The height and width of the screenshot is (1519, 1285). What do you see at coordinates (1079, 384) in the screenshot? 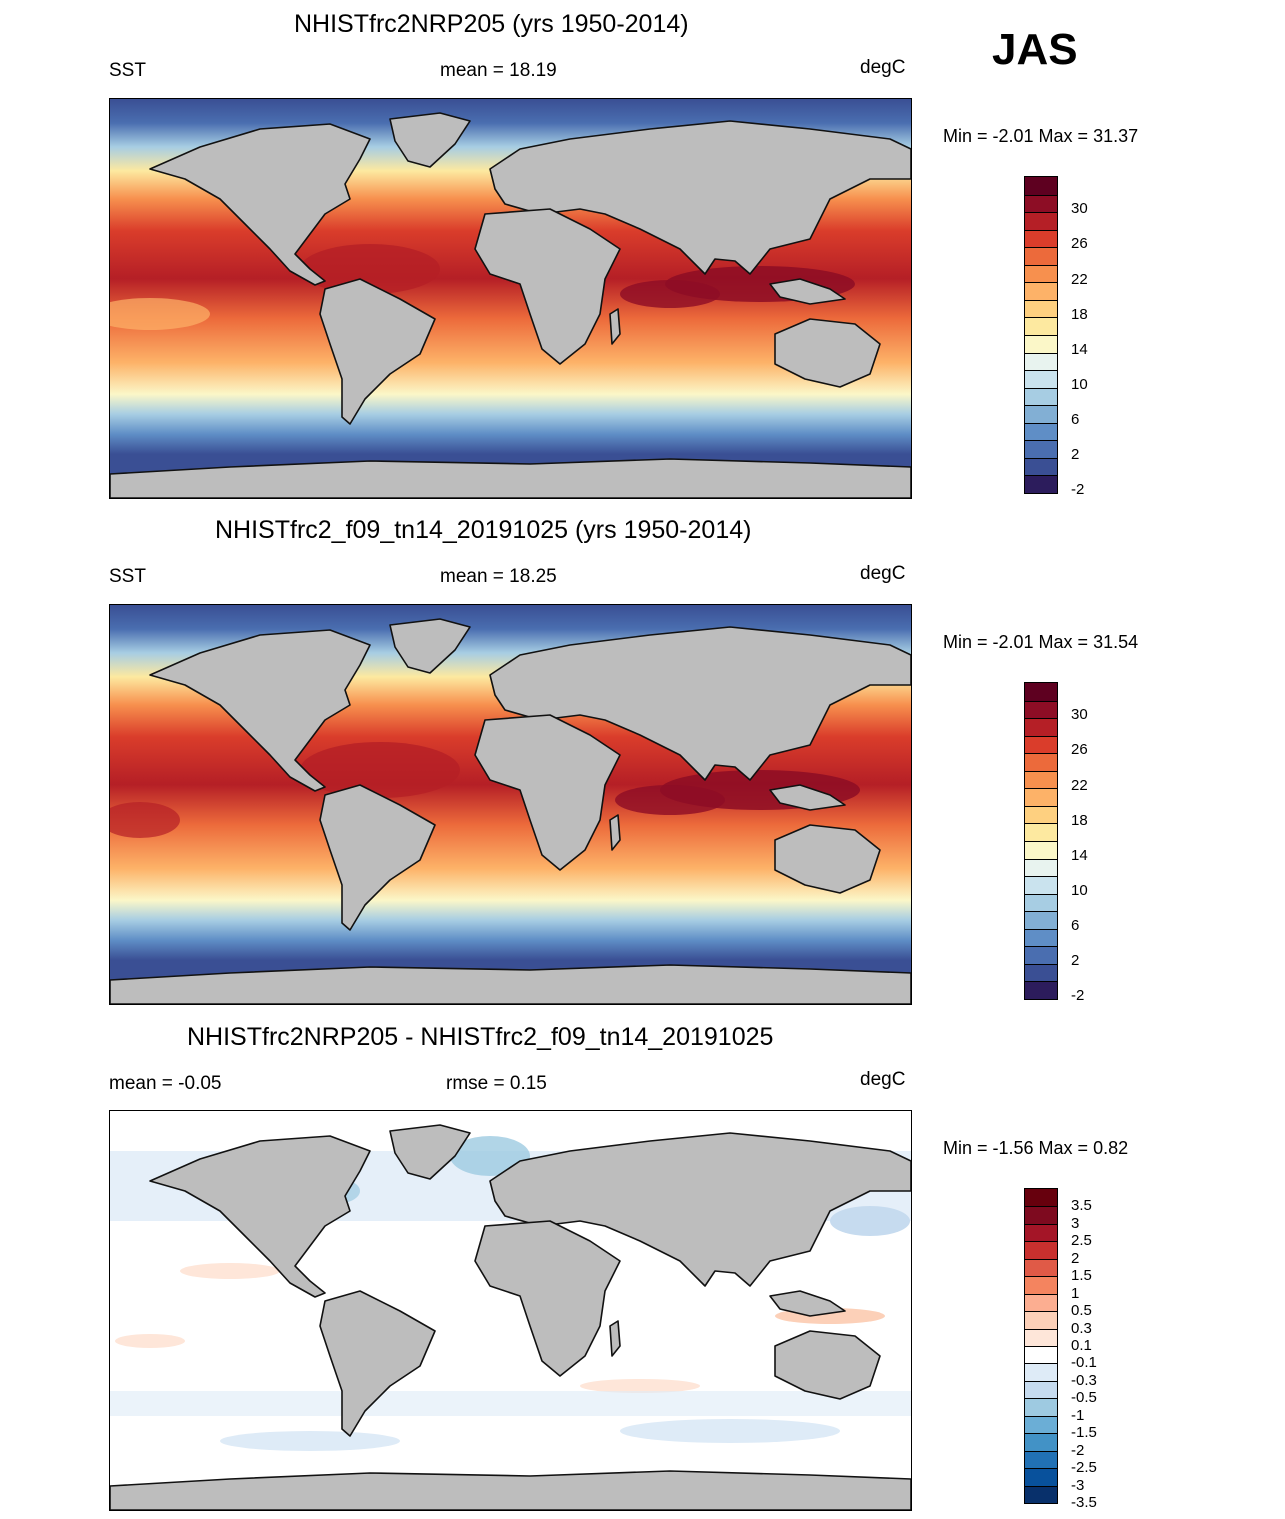
I see `colorbar-tick-label: 10` at bounding box center [1079, 384].